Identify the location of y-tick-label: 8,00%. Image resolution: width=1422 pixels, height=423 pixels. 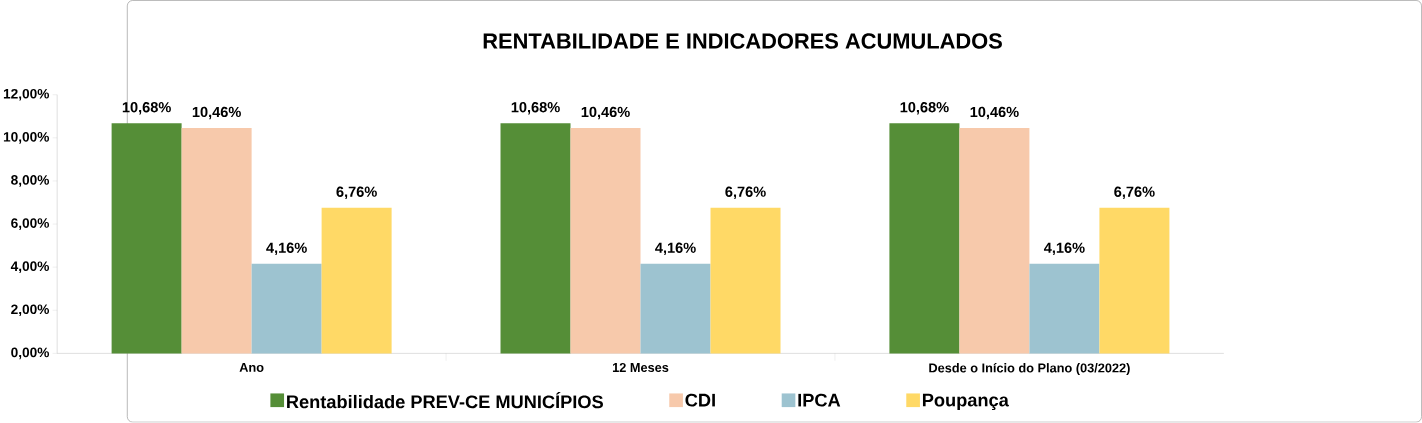
(30, 181).